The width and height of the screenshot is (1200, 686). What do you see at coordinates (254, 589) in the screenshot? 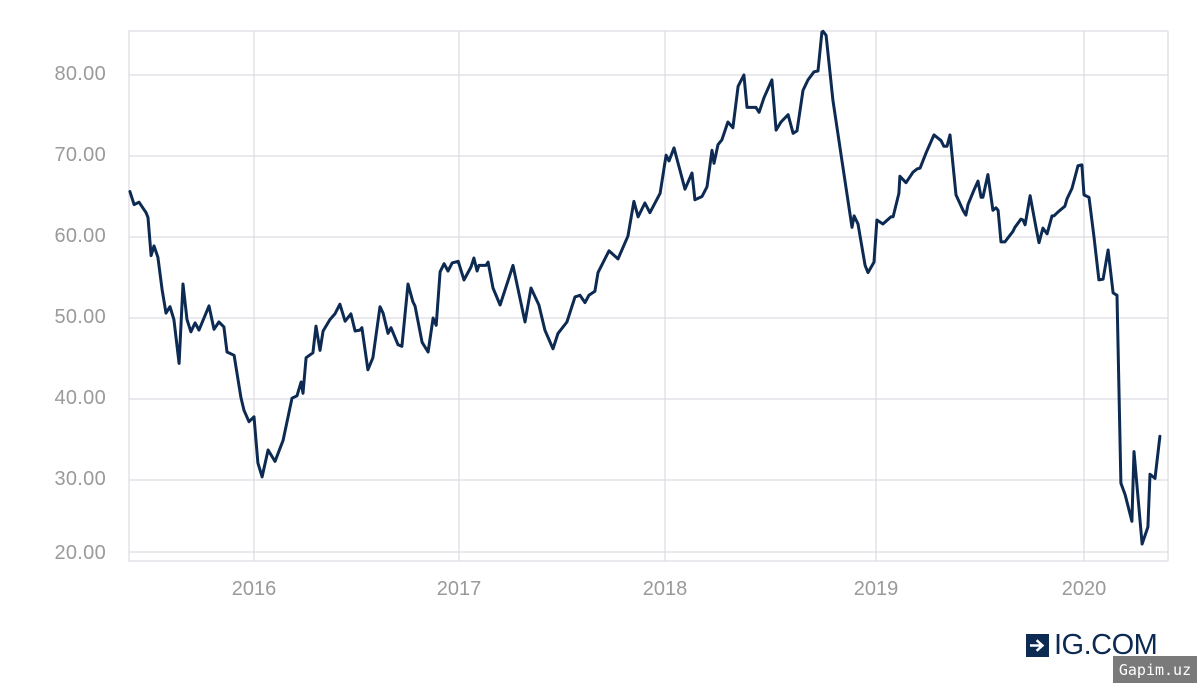
I see `x-tick-label: 2016` at bounding box center [254, 589].